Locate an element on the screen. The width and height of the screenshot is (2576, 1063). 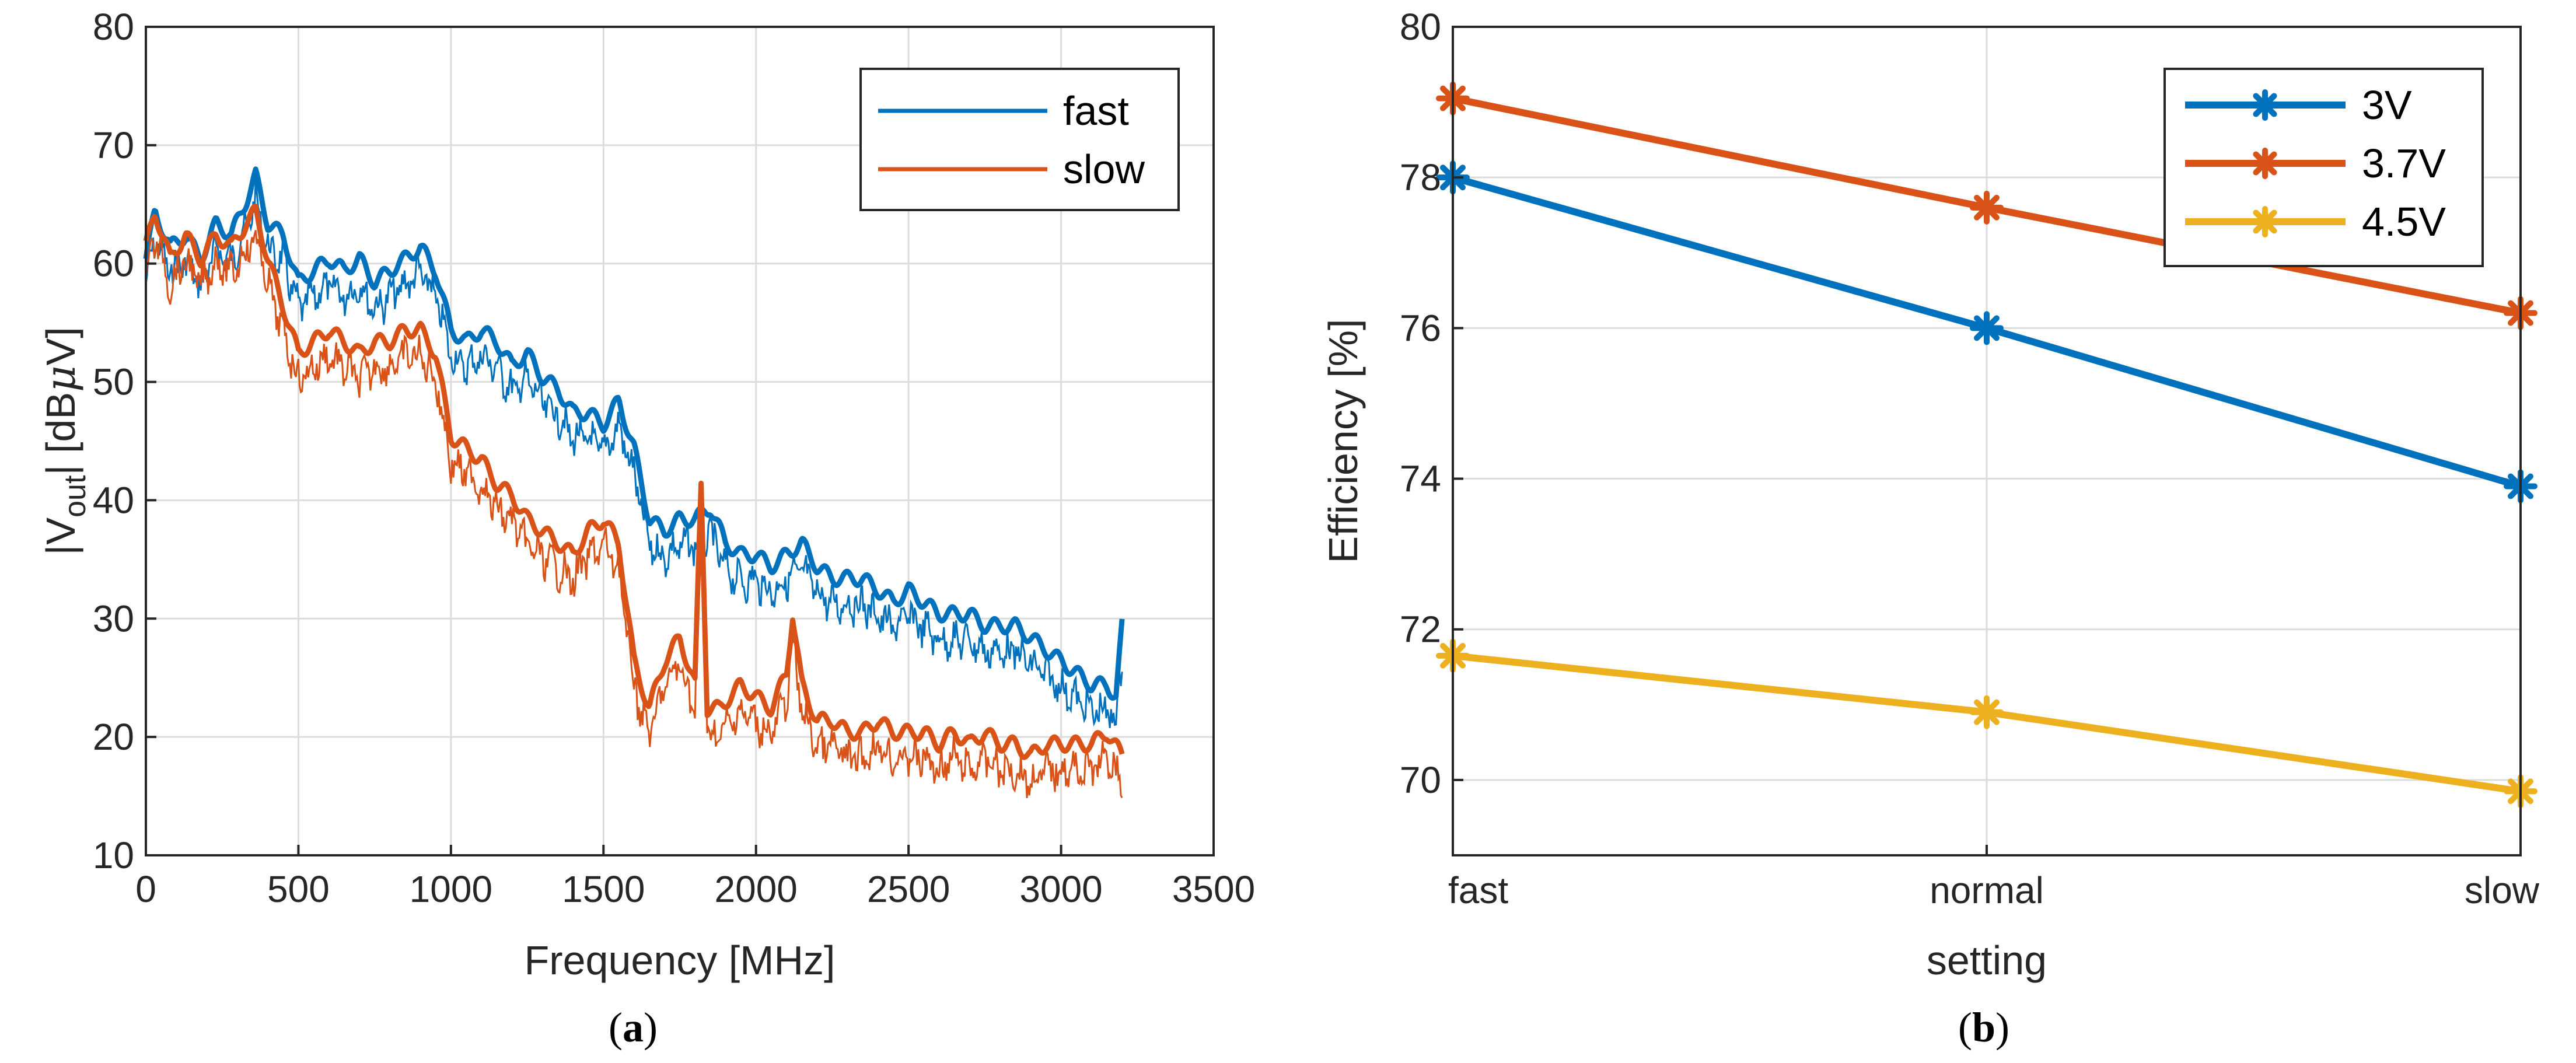
panel-a-legend-box is located at coordinates (1019, 140).